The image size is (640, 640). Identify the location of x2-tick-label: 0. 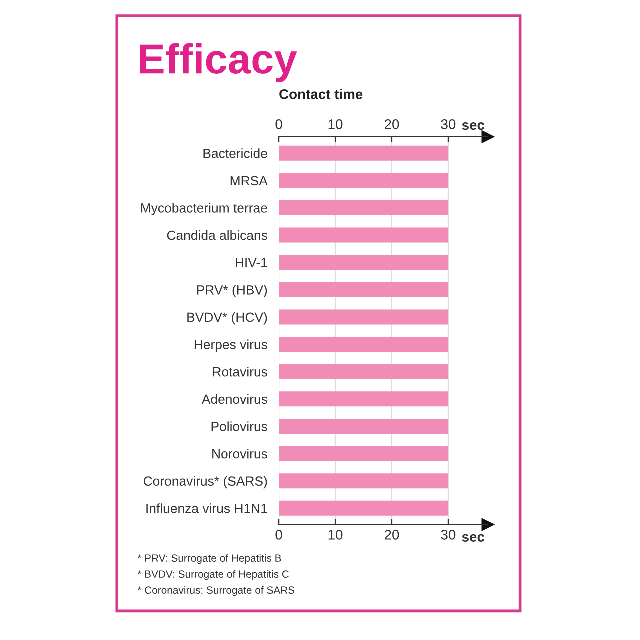
(279, 125).